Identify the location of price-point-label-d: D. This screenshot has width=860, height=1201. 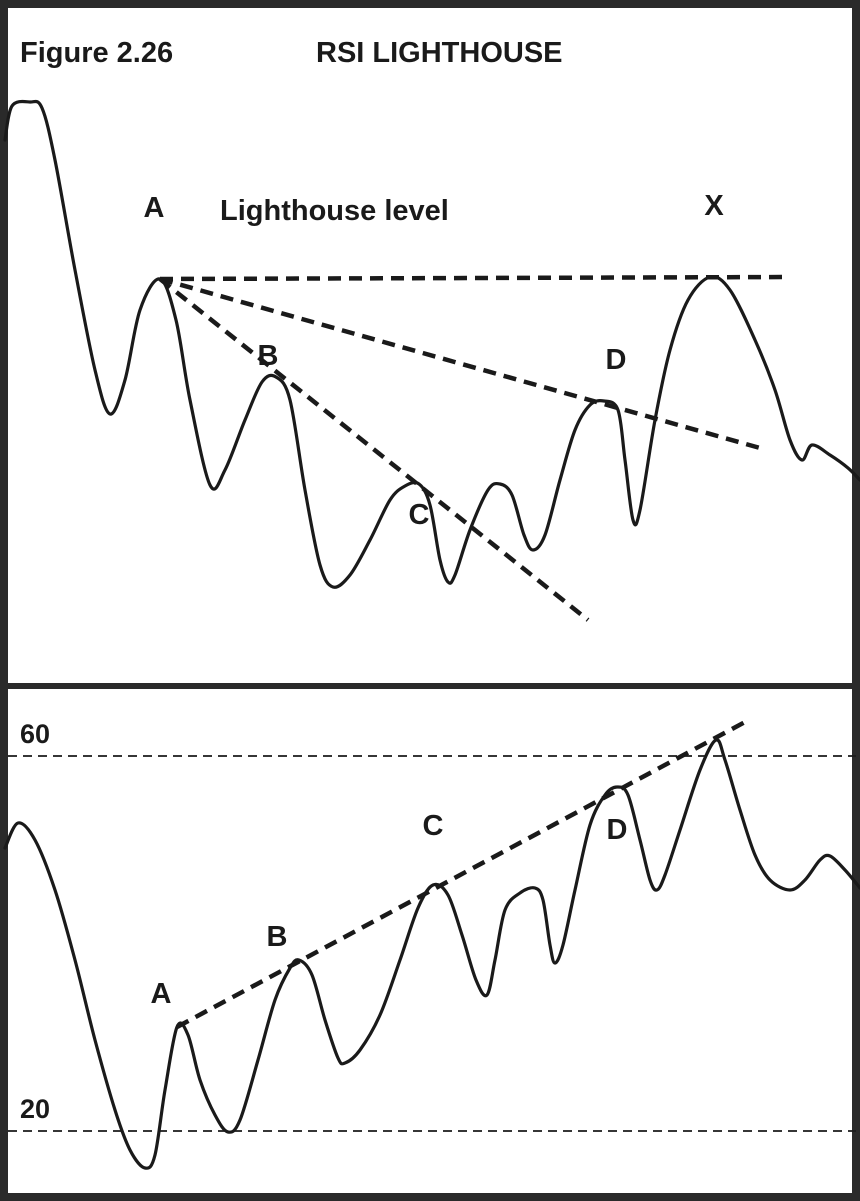
(616, 360).